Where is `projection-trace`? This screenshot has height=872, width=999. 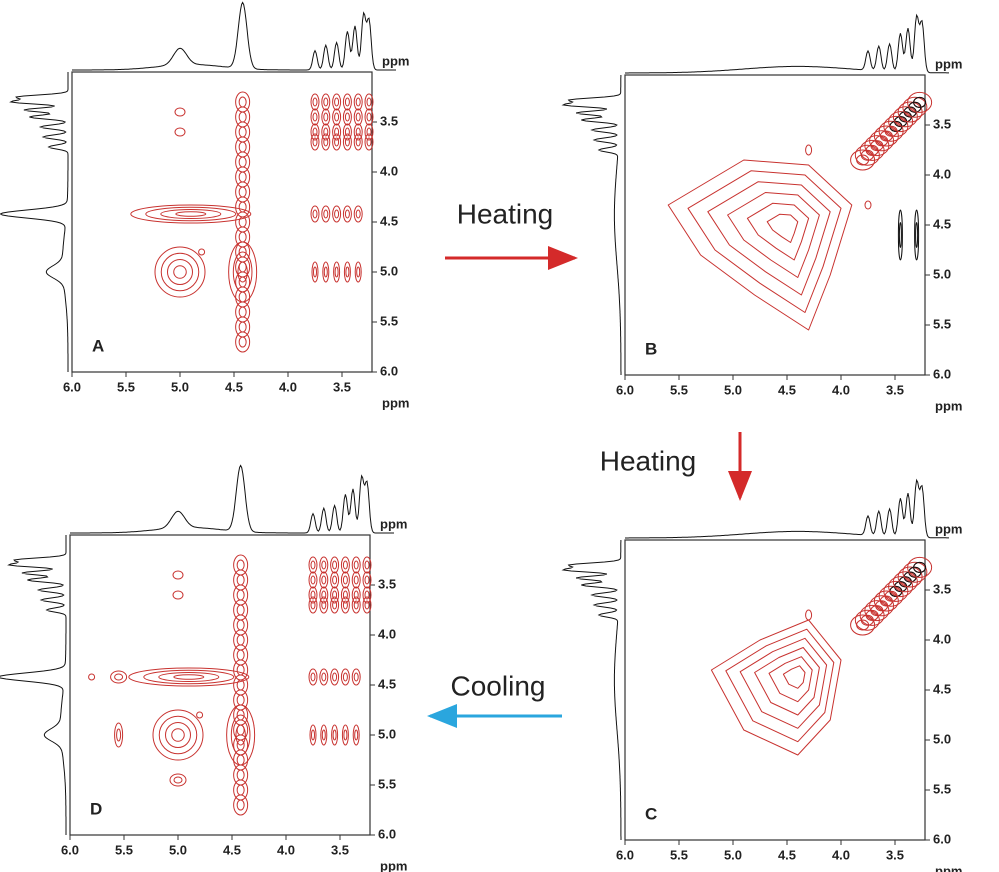
projection-trace is located at coordinates (591, 225).